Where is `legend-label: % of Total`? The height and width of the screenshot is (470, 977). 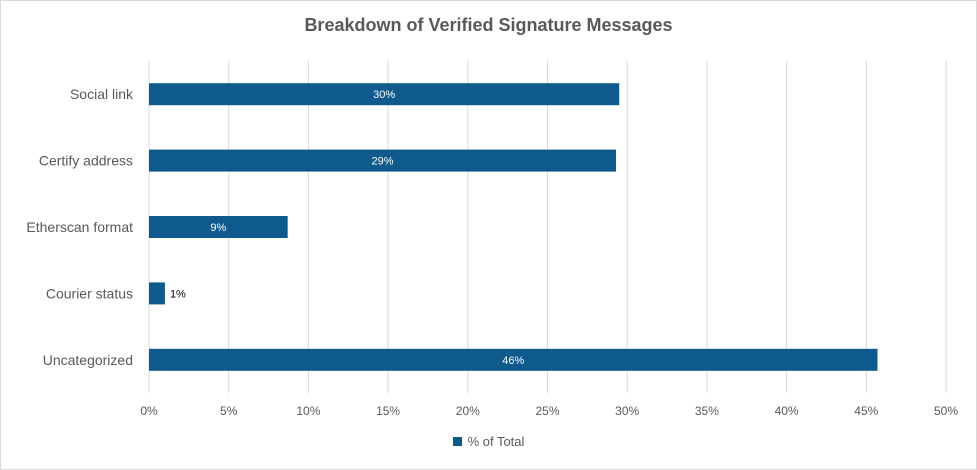
legend-label: % of Total is located at coordinates (496, 441).